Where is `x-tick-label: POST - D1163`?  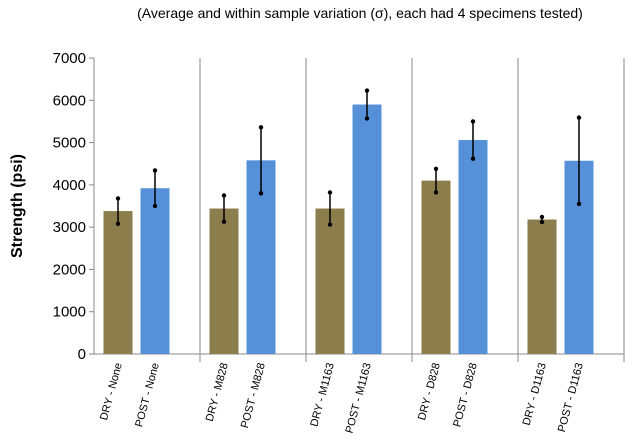
x-tick-label: POST - D1163 is located at coordinates (571, 398).